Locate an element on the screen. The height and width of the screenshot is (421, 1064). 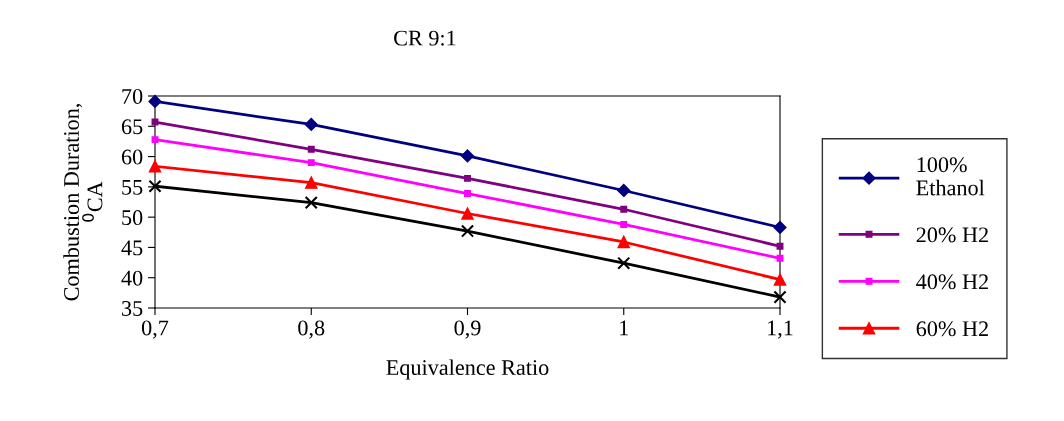
x-tick-label: 0,8 is located at coordinates (311, 329).